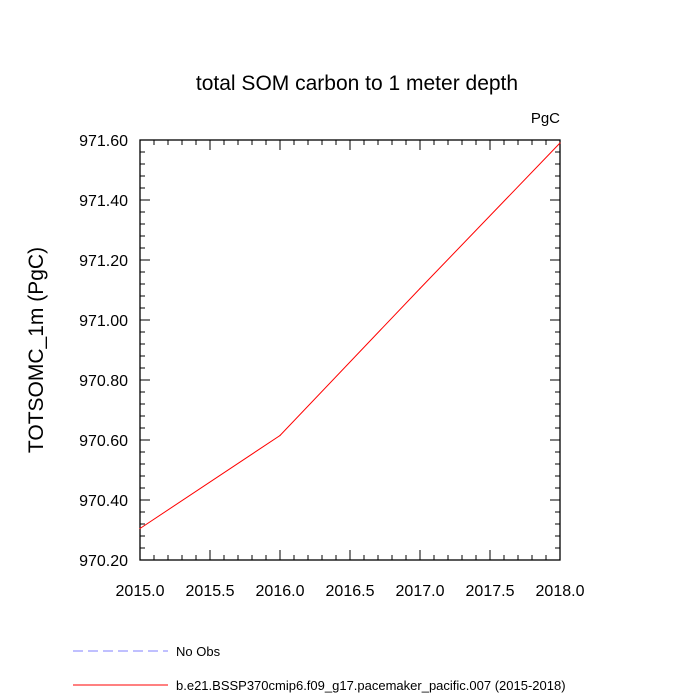  I want to click on legend-label: No Obs, so click(198, 651).